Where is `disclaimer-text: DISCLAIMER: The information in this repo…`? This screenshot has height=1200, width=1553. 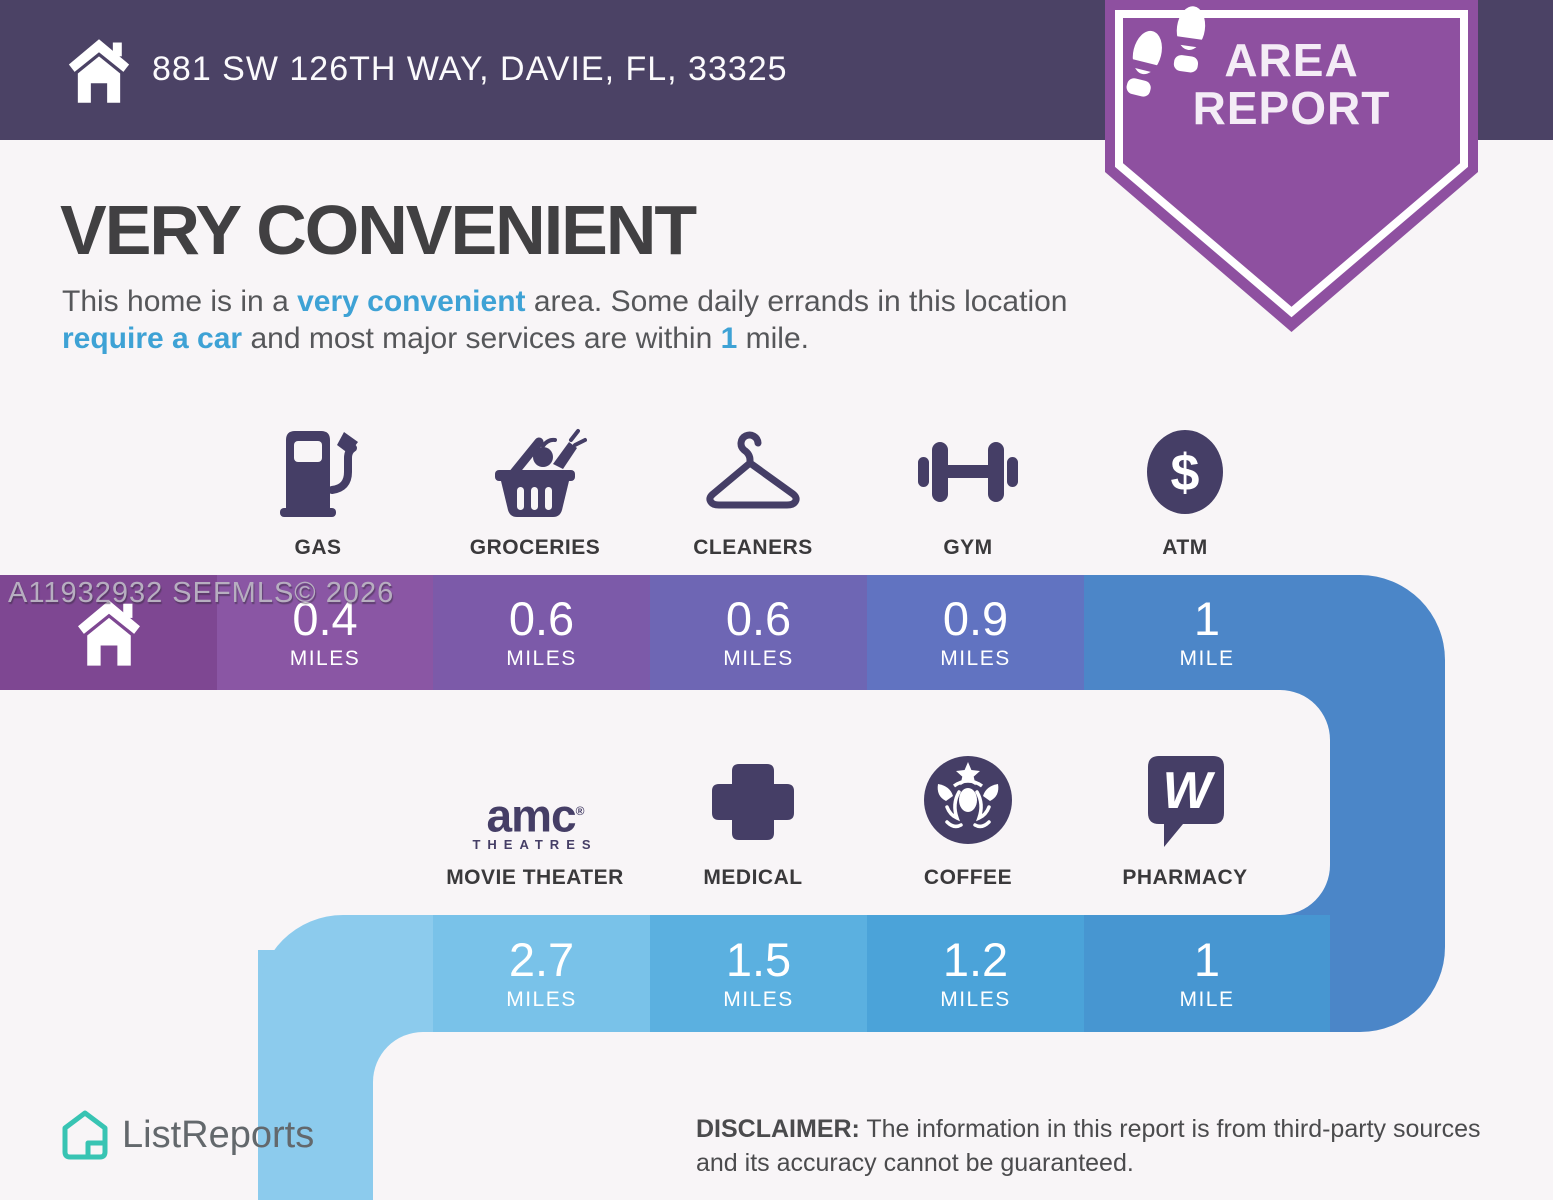 disclaimer-text: DISCLAIMER: The information in this repo… is located at coordinates (1088, 1146).